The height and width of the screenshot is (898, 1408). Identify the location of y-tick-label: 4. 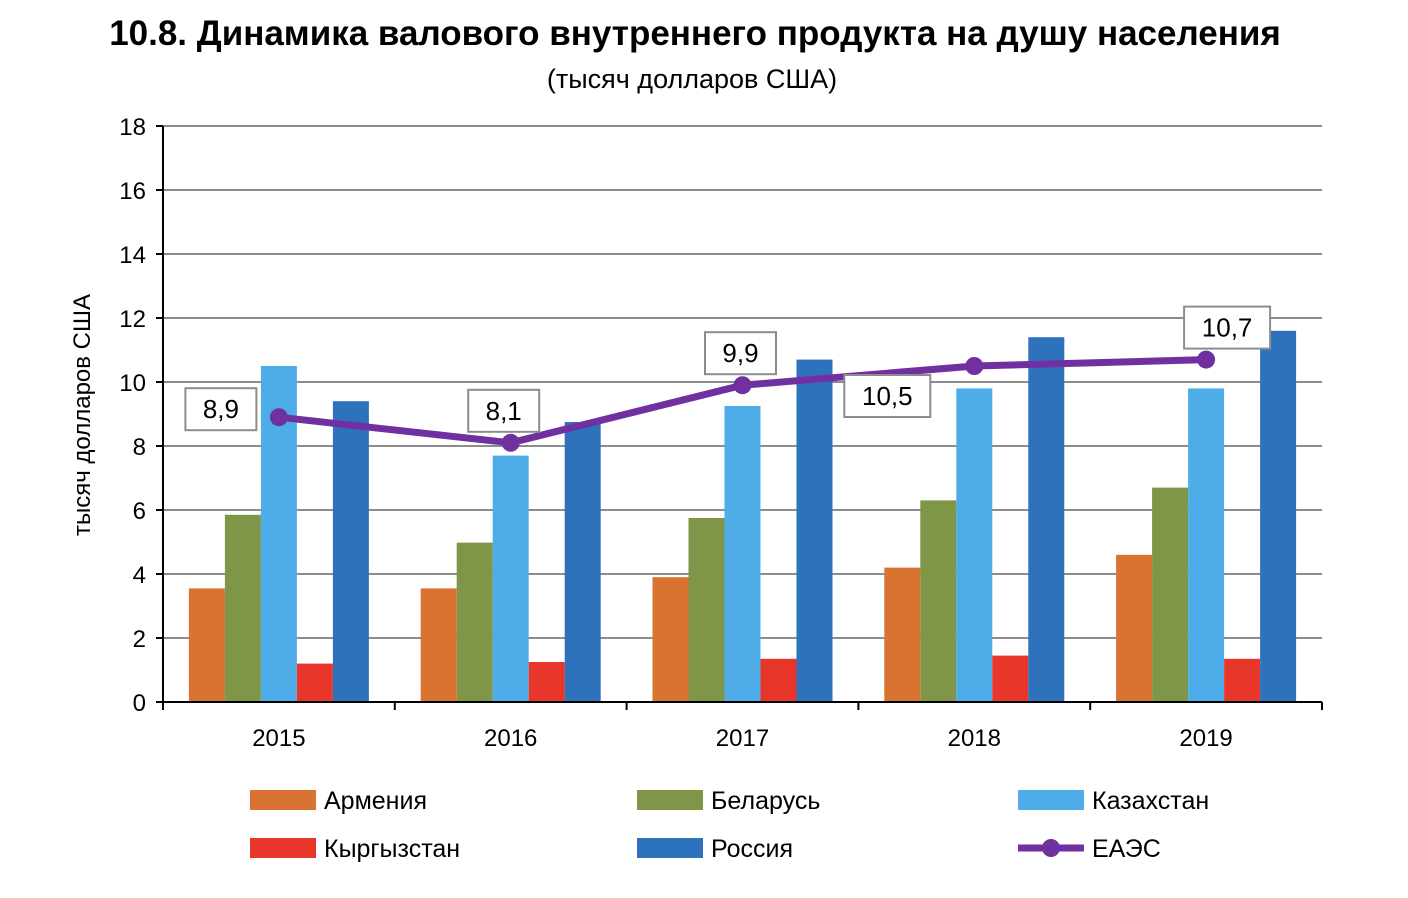
(139, 575).